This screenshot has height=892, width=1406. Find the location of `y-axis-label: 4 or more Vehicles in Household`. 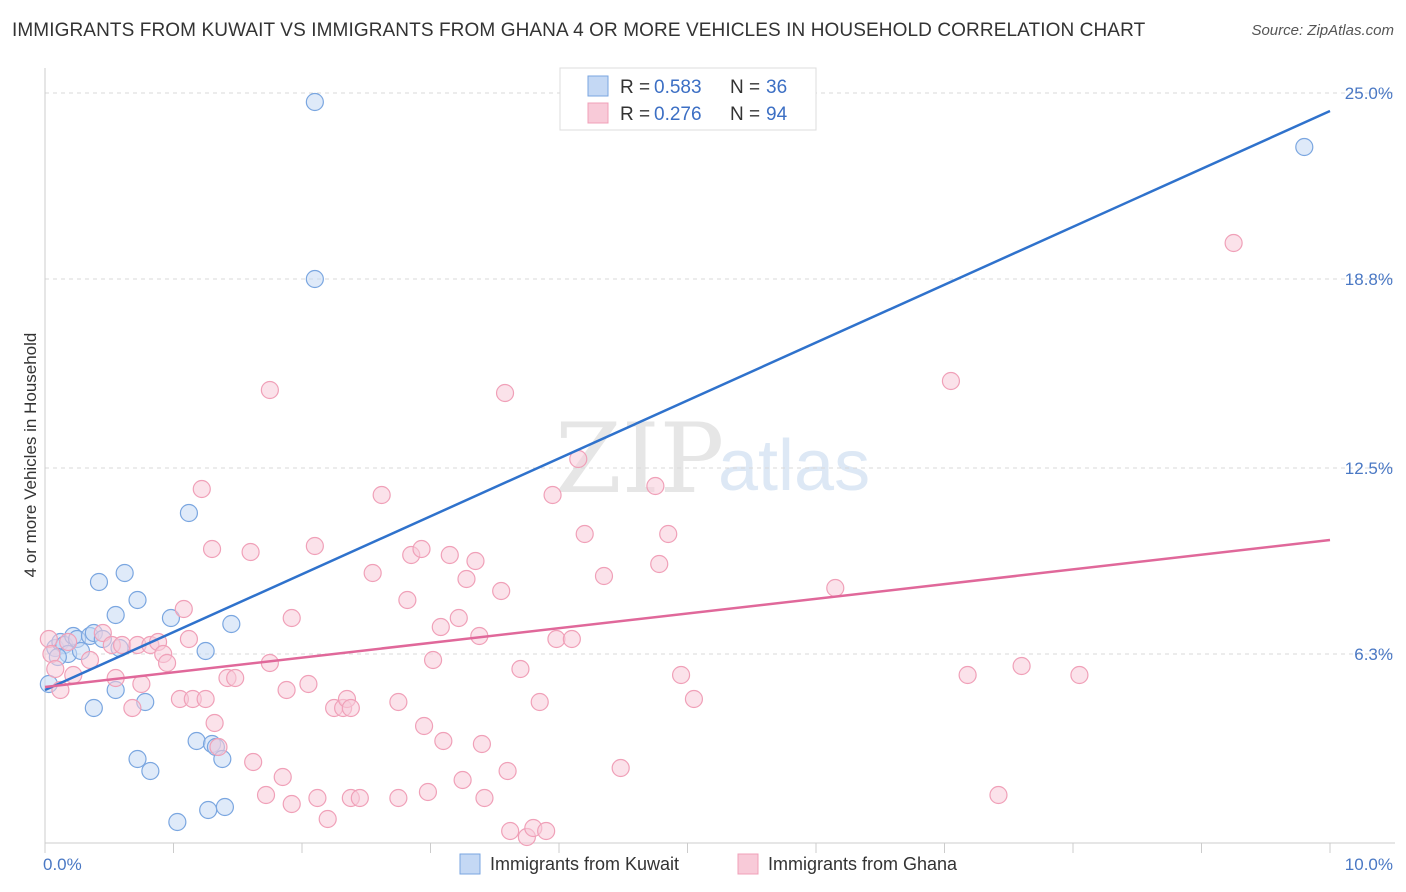

y-axis-label: 4 or more Vehicles in Household is located at coordinates (30, 455).